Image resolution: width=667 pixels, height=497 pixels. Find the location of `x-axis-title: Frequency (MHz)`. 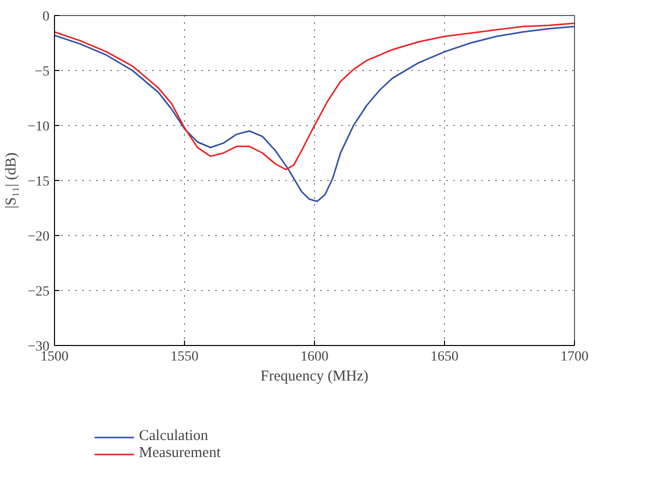

x-axis-title: Frequency (MHz) is located at coordinates (314, 376).